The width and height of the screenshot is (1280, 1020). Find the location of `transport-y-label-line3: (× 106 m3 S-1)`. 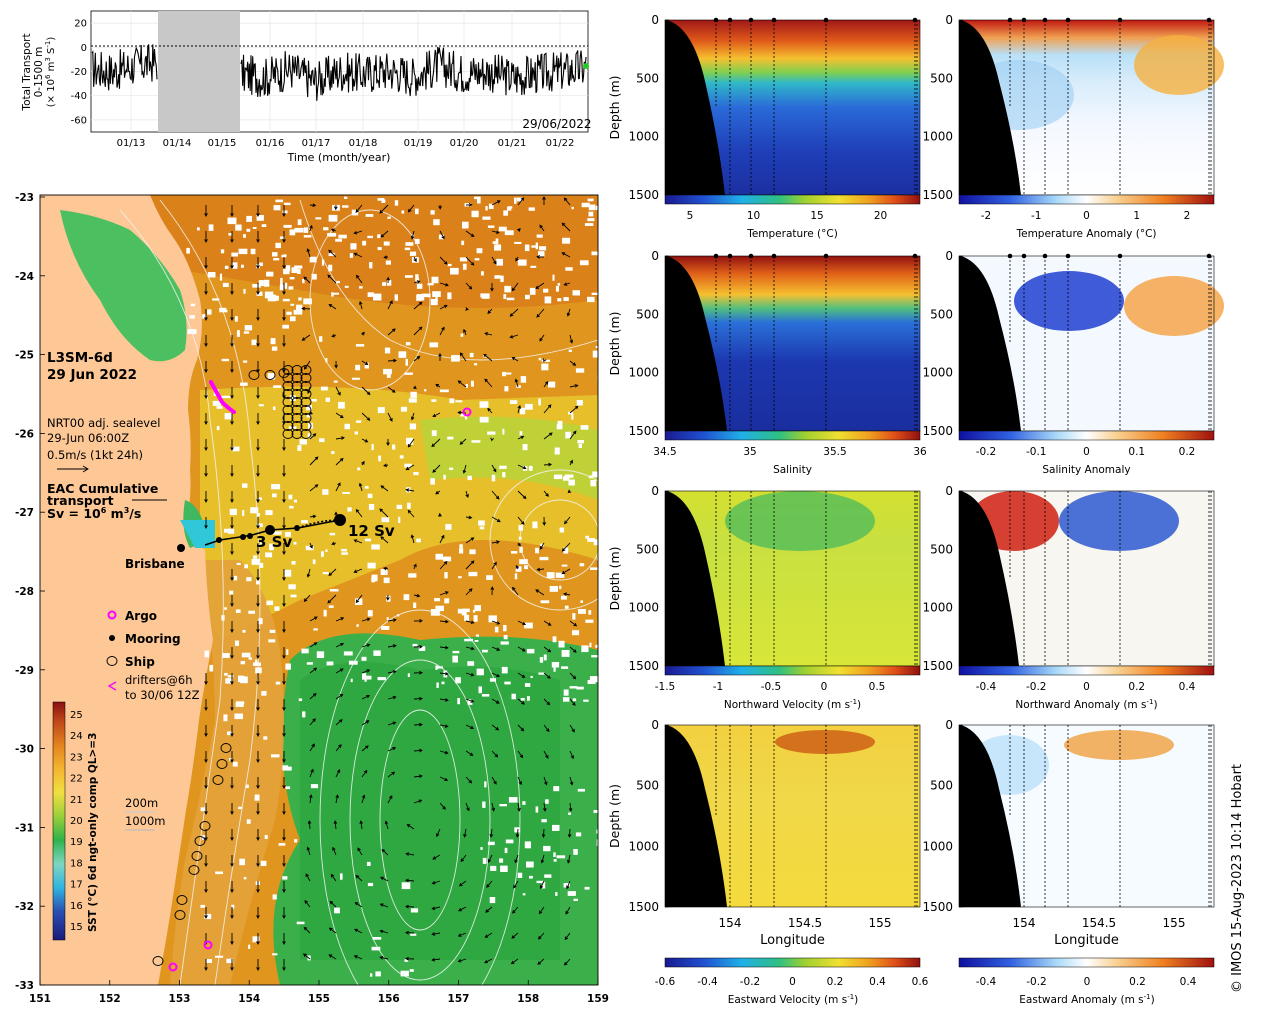

transport-y-label-line3: (× 106 m3 S-1) is located at coordinates (50, 72).